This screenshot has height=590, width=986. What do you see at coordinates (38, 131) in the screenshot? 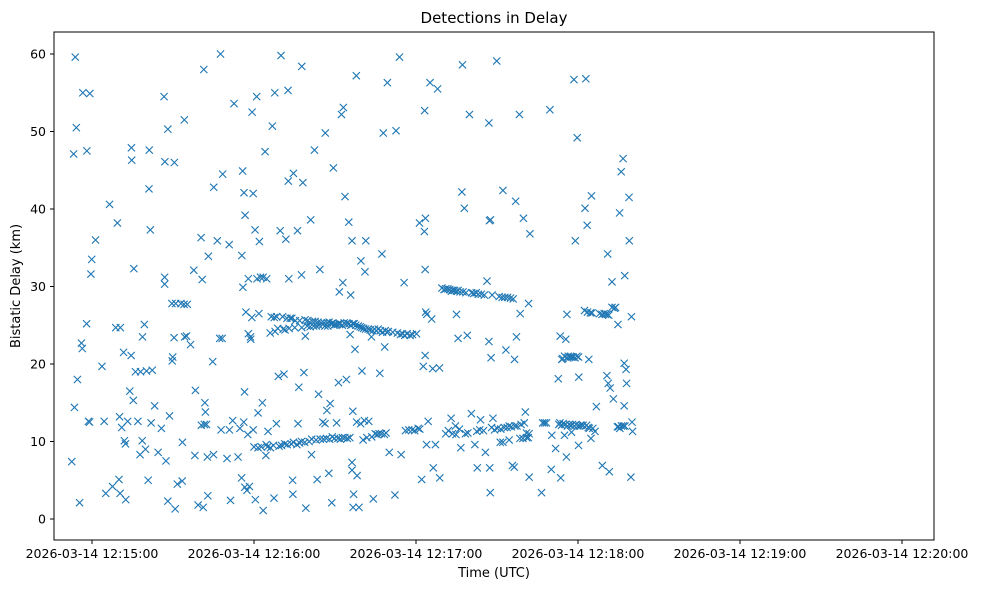
I see `y-tick-label: 50` at bounding box center [38, 131].